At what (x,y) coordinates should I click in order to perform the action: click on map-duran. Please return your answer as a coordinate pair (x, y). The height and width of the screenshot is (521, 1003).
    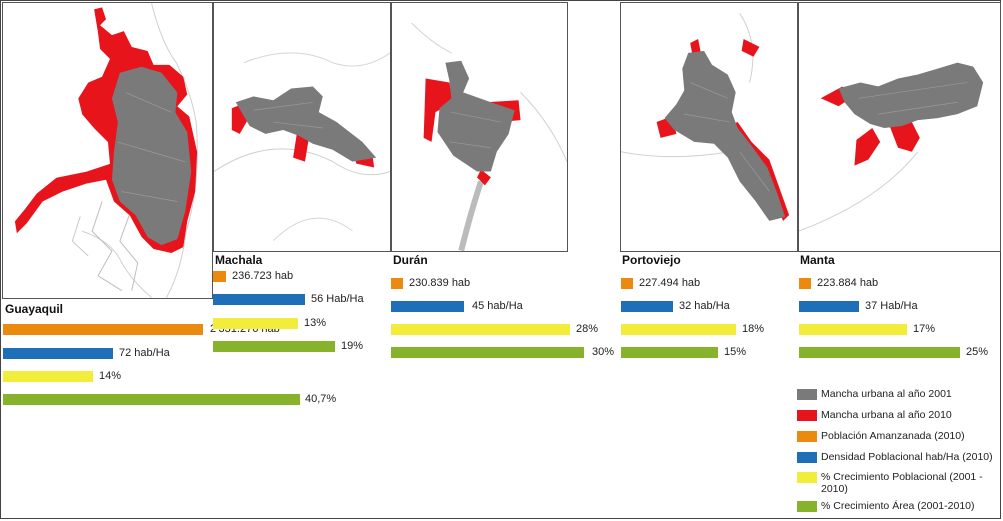
    Looking at the image, I should click on (479, 127).